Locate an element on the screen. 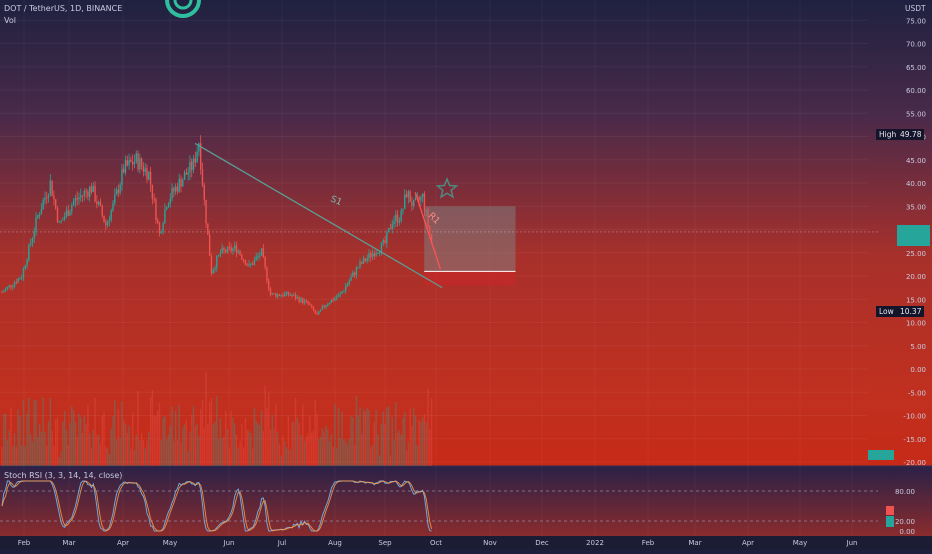 The image size is (932, 554). drawn-trendlines is located at coordinates (318, 215).